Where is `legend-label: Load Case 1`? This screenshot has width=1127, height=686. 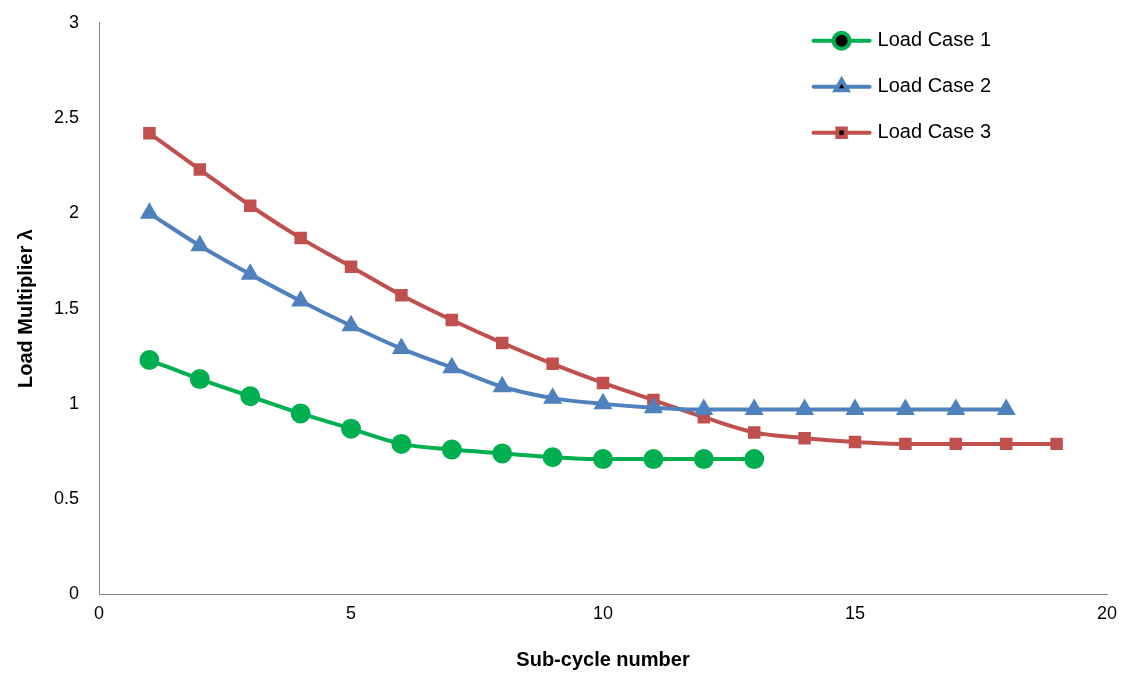
legend-label: Load Case 1 is located at coordinates (934, 39).